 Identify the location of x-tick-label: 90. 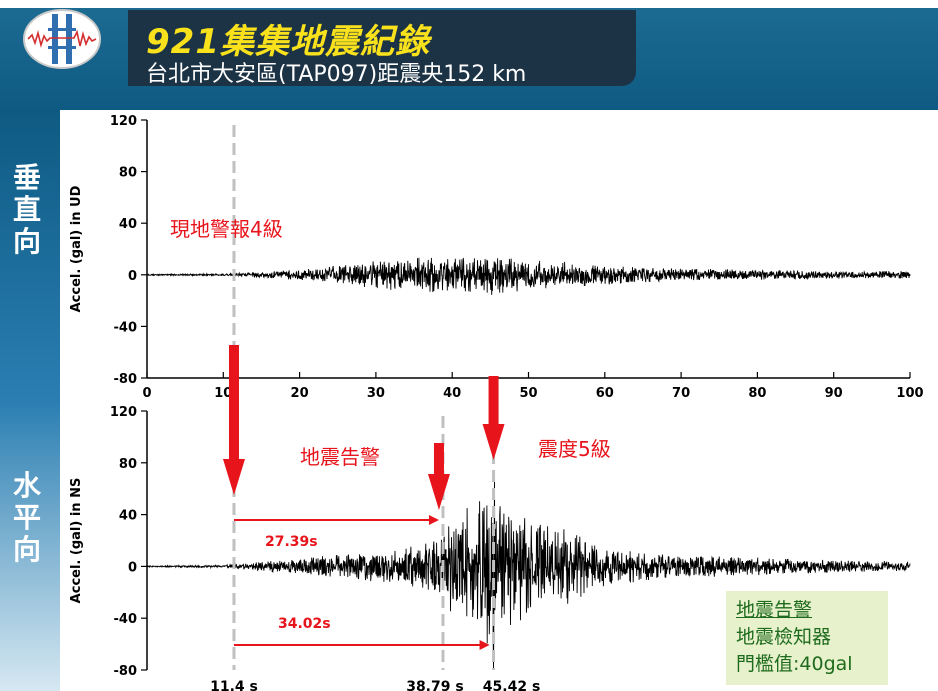
(834, 393).